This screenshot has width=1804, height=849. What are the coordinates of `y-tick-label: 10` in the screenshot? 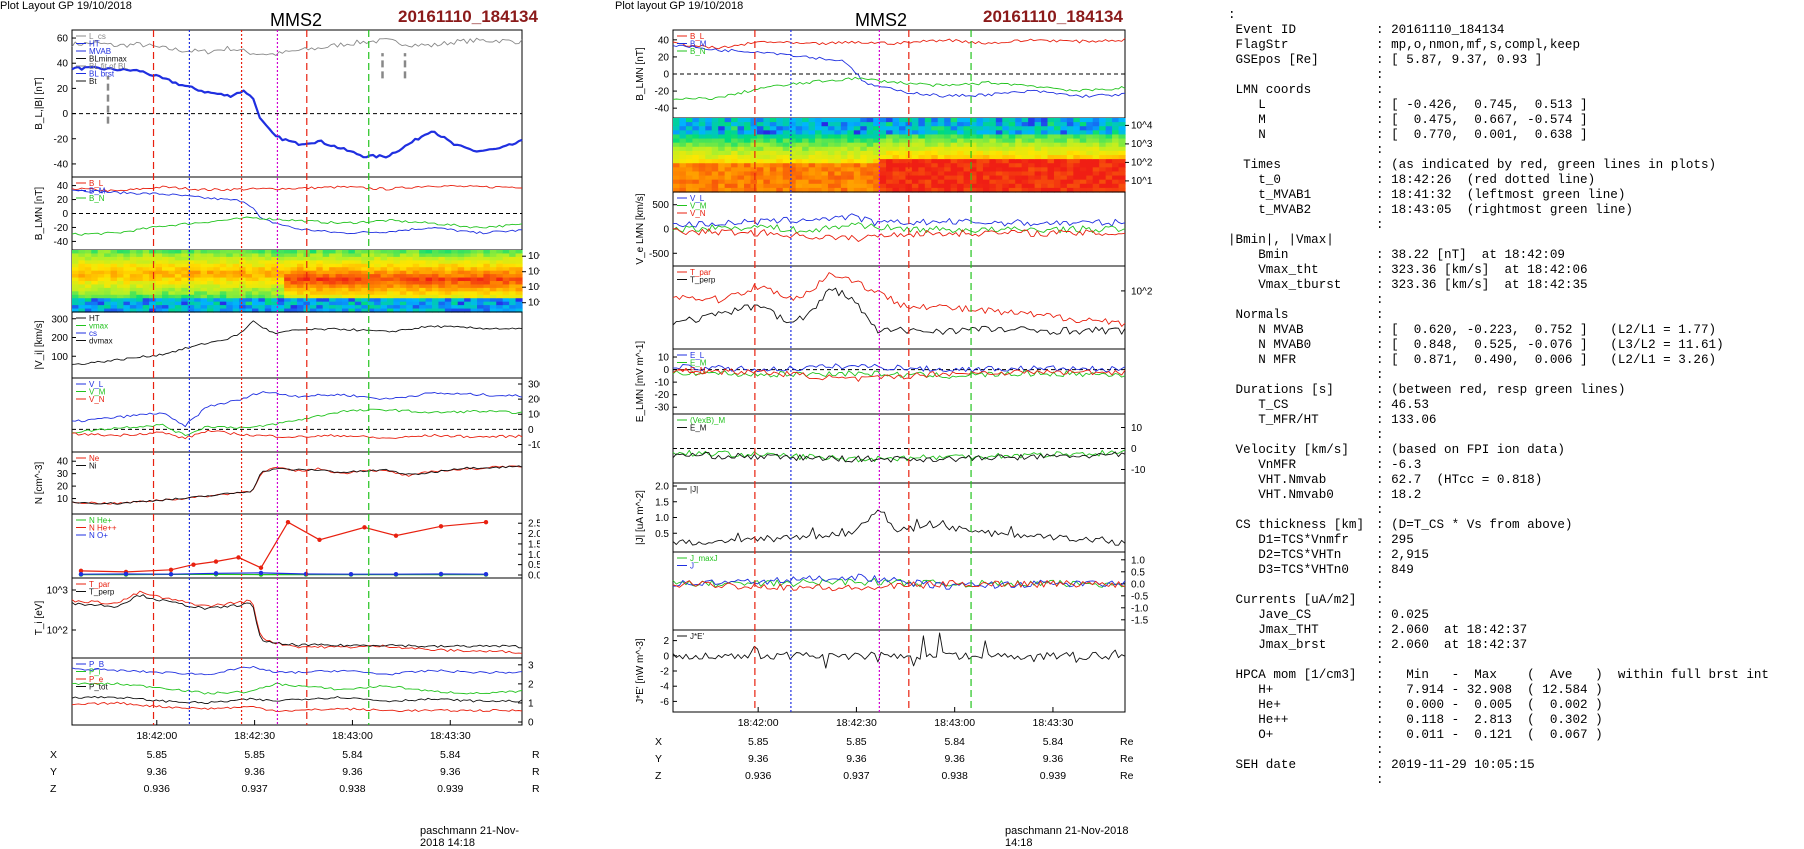 It's located at (63, 499).